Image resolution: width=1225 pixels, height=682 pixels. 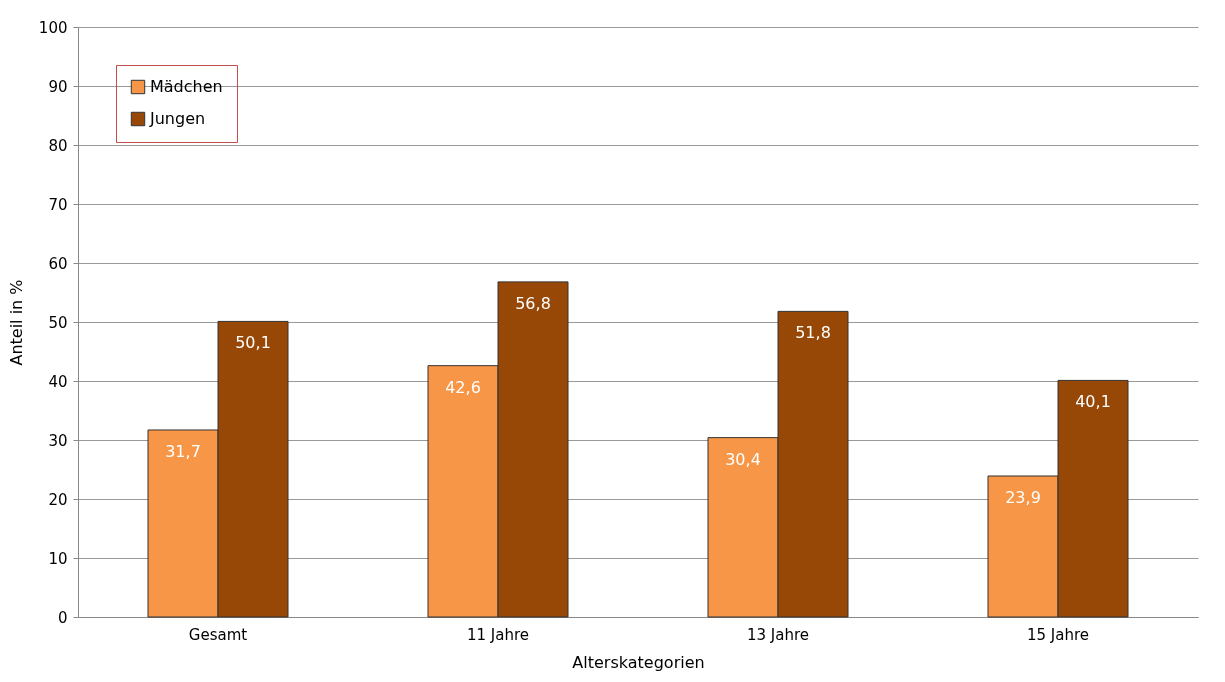 I want to click on x-axis-title: Alterskategorien, so click(x=638, y=662).